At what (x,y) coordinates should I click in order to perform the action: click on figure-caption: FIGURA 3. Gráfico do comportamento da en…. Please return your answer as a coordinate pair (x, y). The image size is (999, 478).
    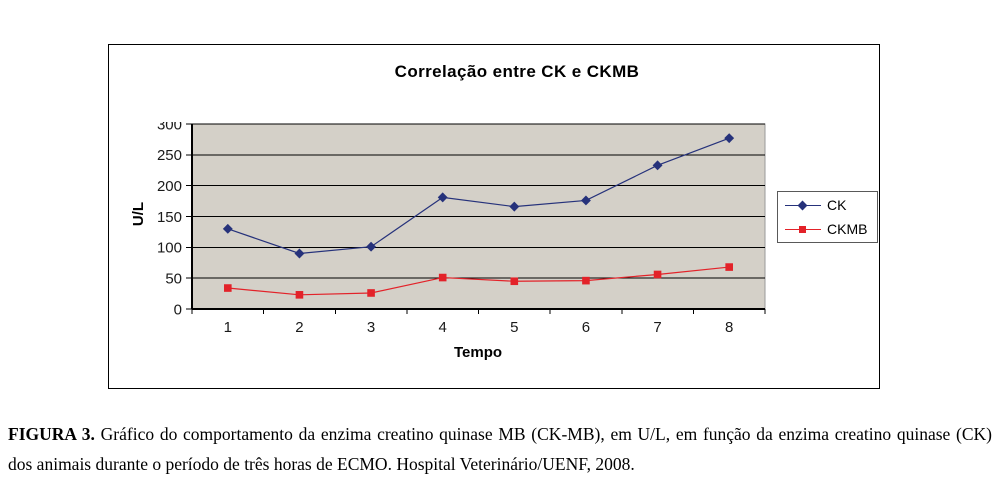
    Looking at the image, I should click on (500, 448).